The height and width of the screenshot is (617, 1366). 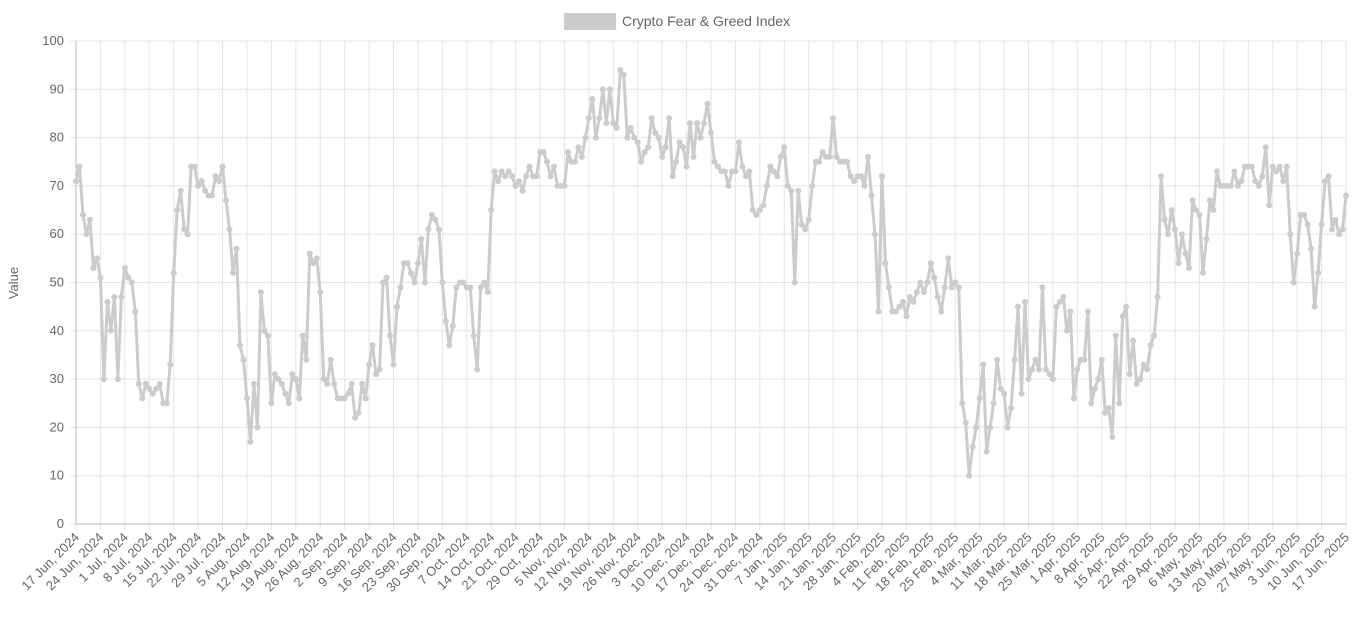 What do you see at coordinates (57, 330) in the screenshot?
I see `y-tick-label: 40` at bounding box center [57, 330].